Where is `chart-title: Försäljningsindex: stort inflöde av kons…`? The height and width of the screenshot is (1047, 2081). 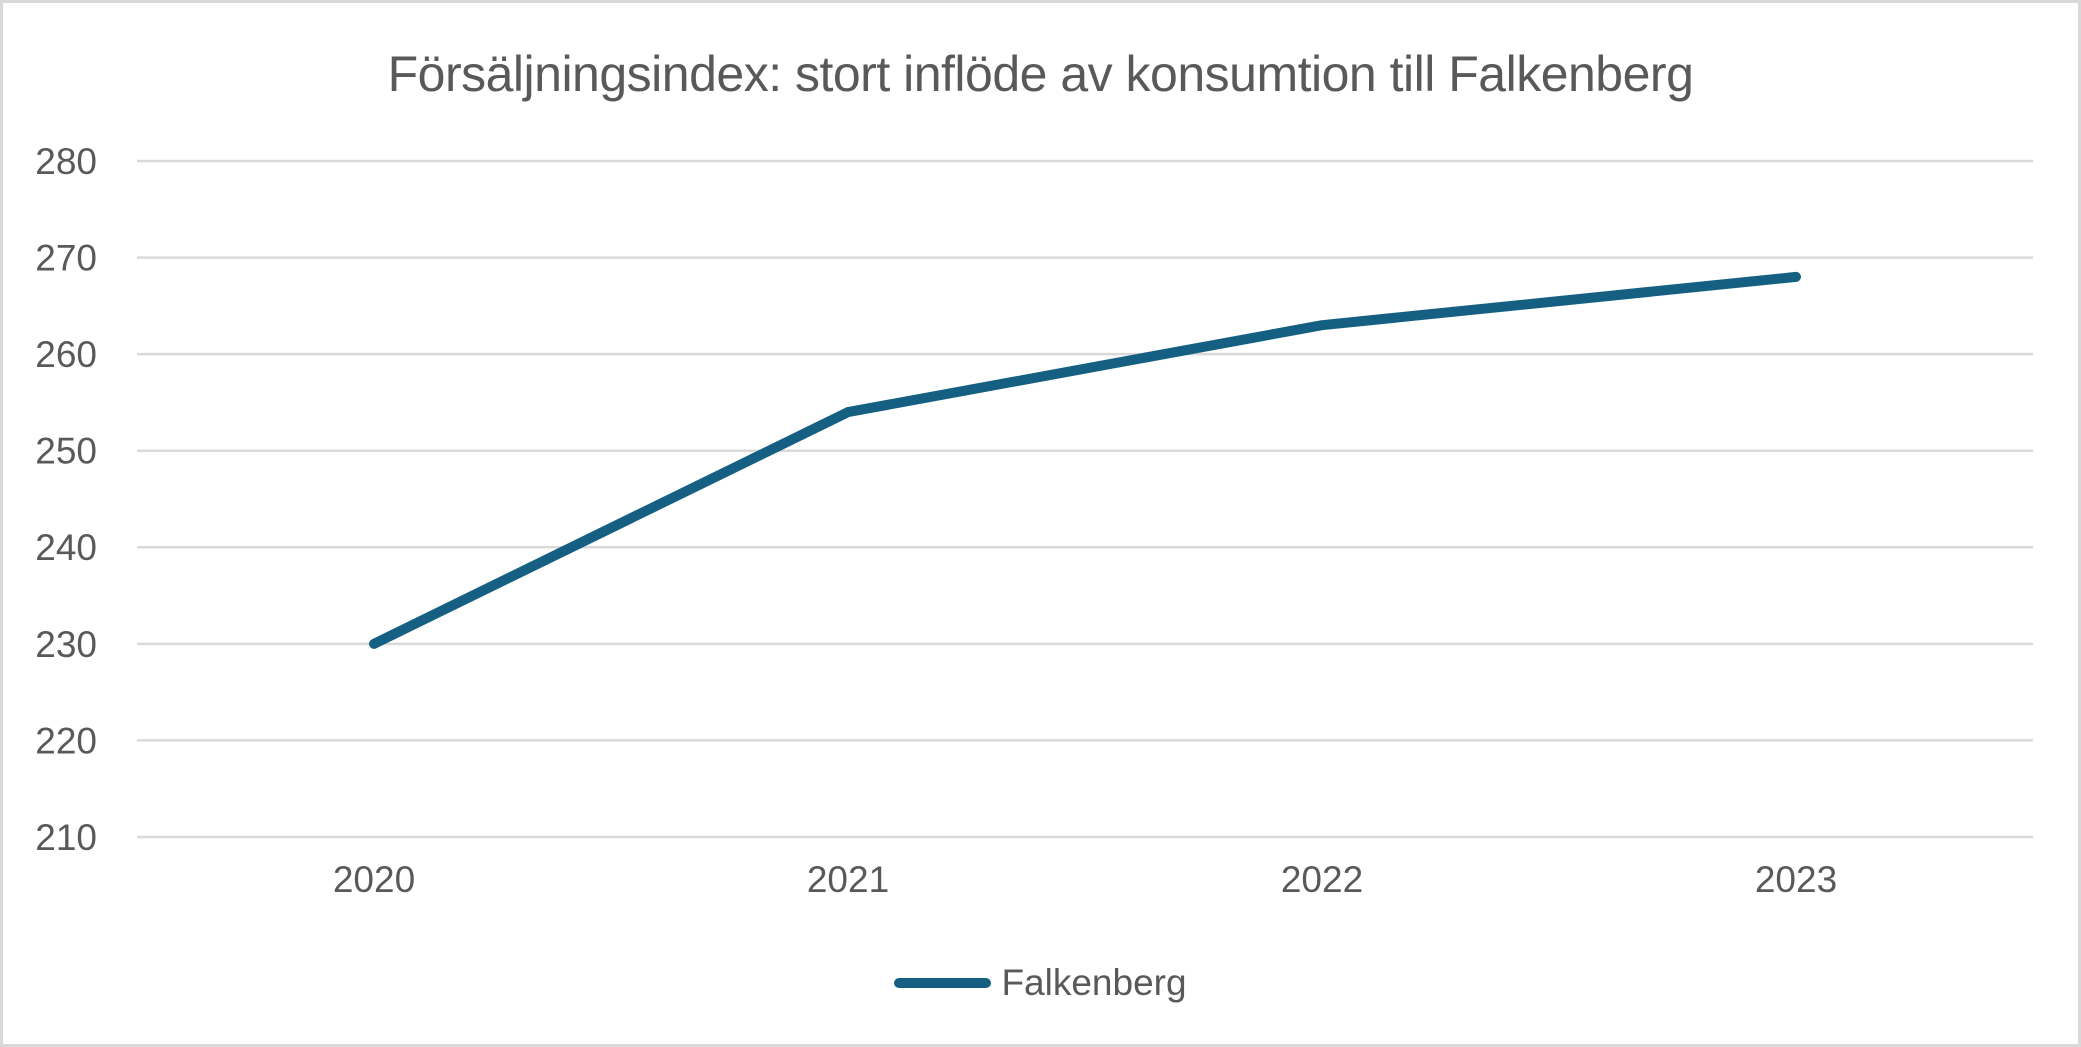
chart-title: Försäljningsindex: stort inflöde av kons… is located at coordinates (1040, 74).